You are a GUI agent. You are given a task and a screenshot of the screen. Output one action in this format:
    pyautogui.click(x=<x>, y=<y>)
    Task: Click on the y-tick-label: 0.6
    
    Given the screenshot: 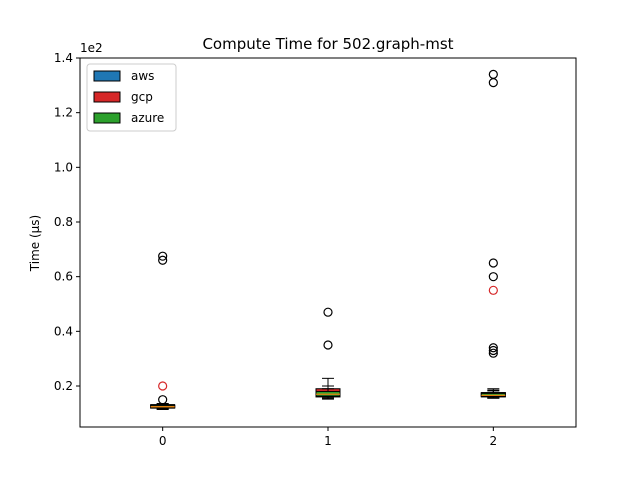 What is the action you would take?
    pyautogui.click(x=63, y=277)
    